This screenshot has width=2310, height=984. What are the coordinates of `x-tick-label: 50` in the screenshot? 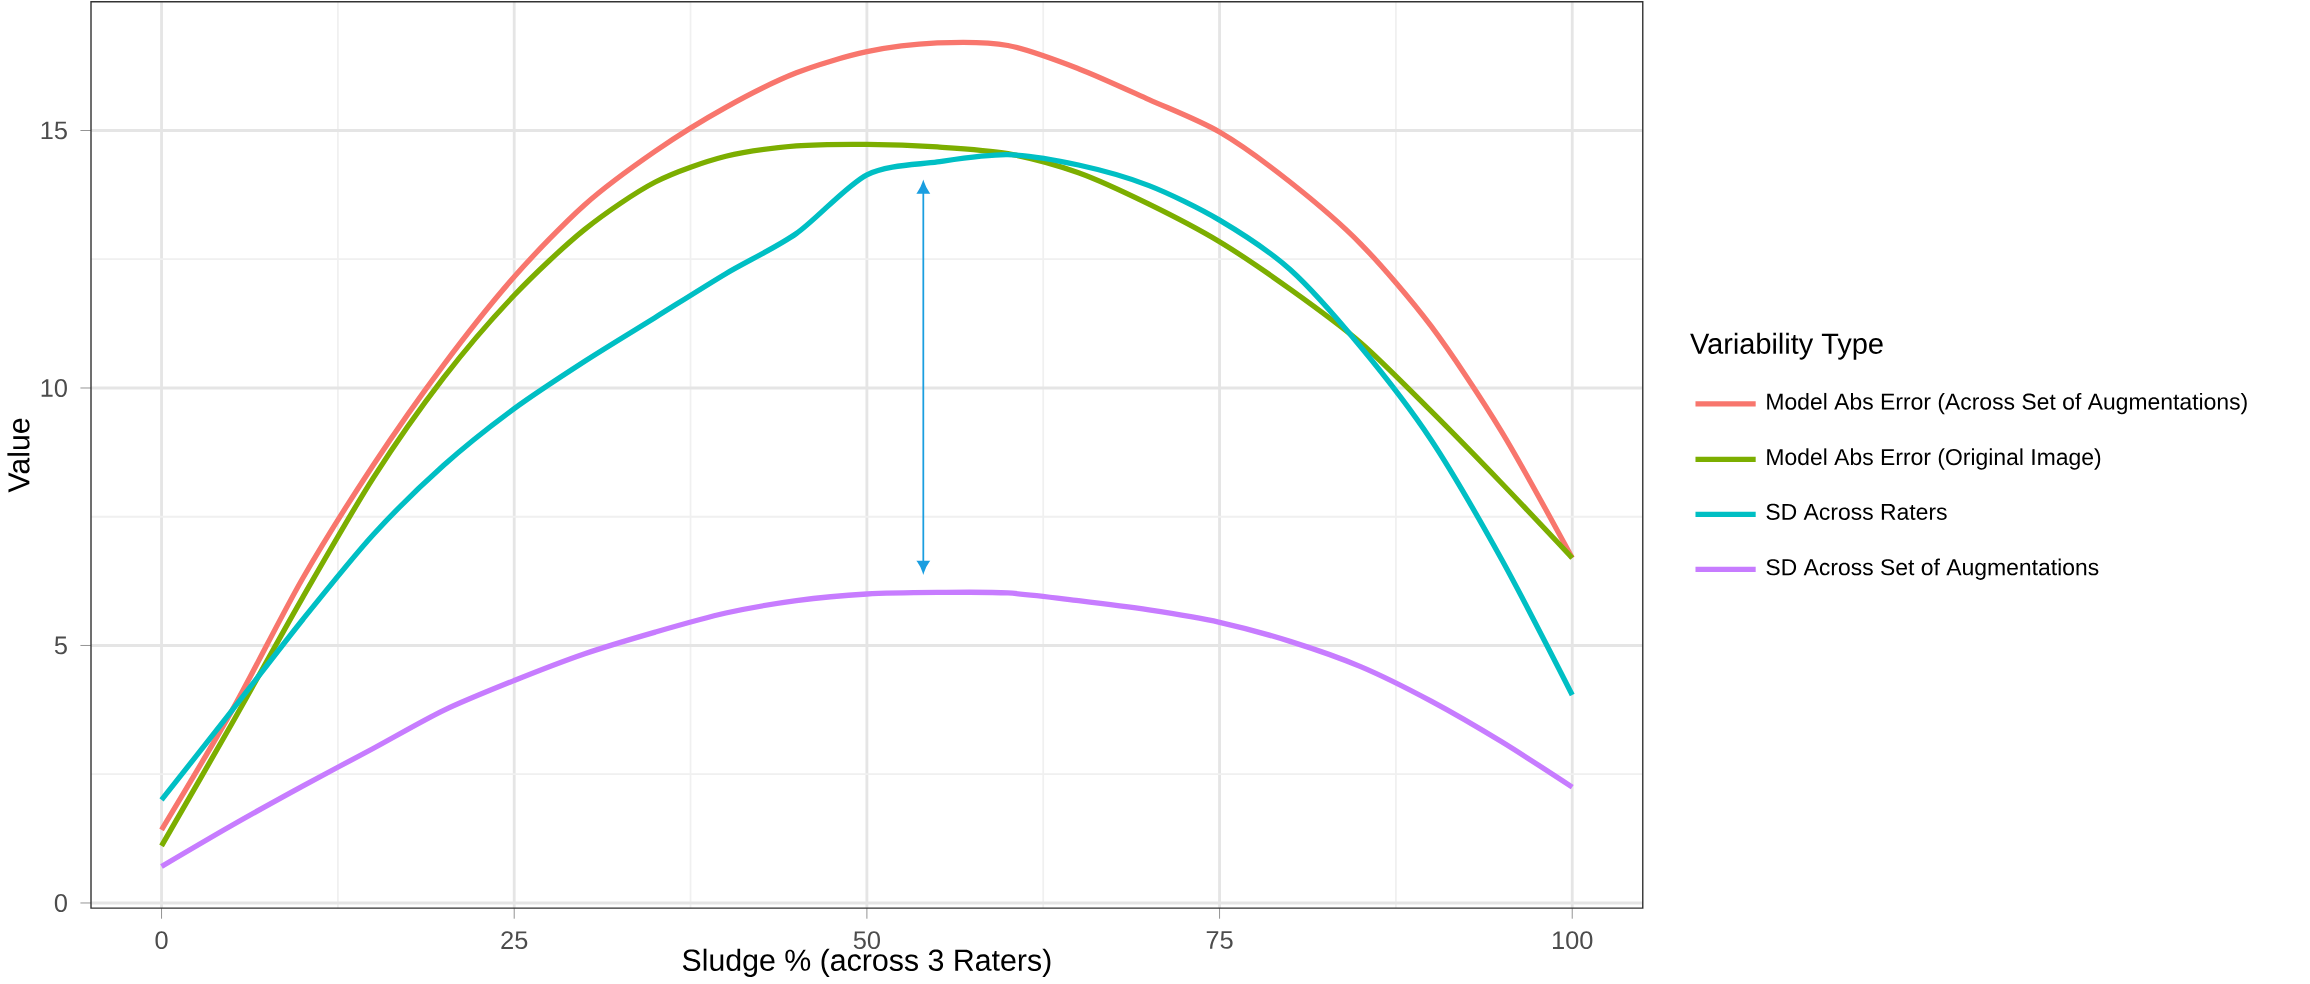 It's located at (866, 940).